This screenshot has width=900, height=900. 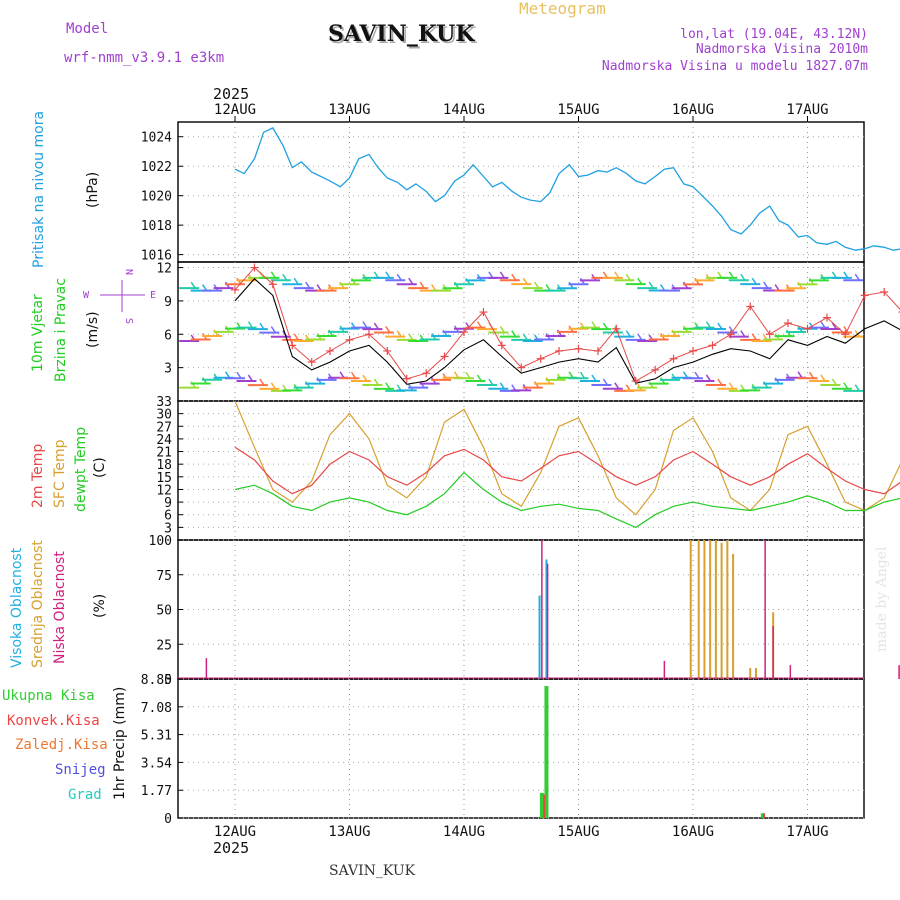 What do you see at coordinates (100, 467) in the screenshot?
I see `temp-unit: (C)` at bounding box center [100, 467].